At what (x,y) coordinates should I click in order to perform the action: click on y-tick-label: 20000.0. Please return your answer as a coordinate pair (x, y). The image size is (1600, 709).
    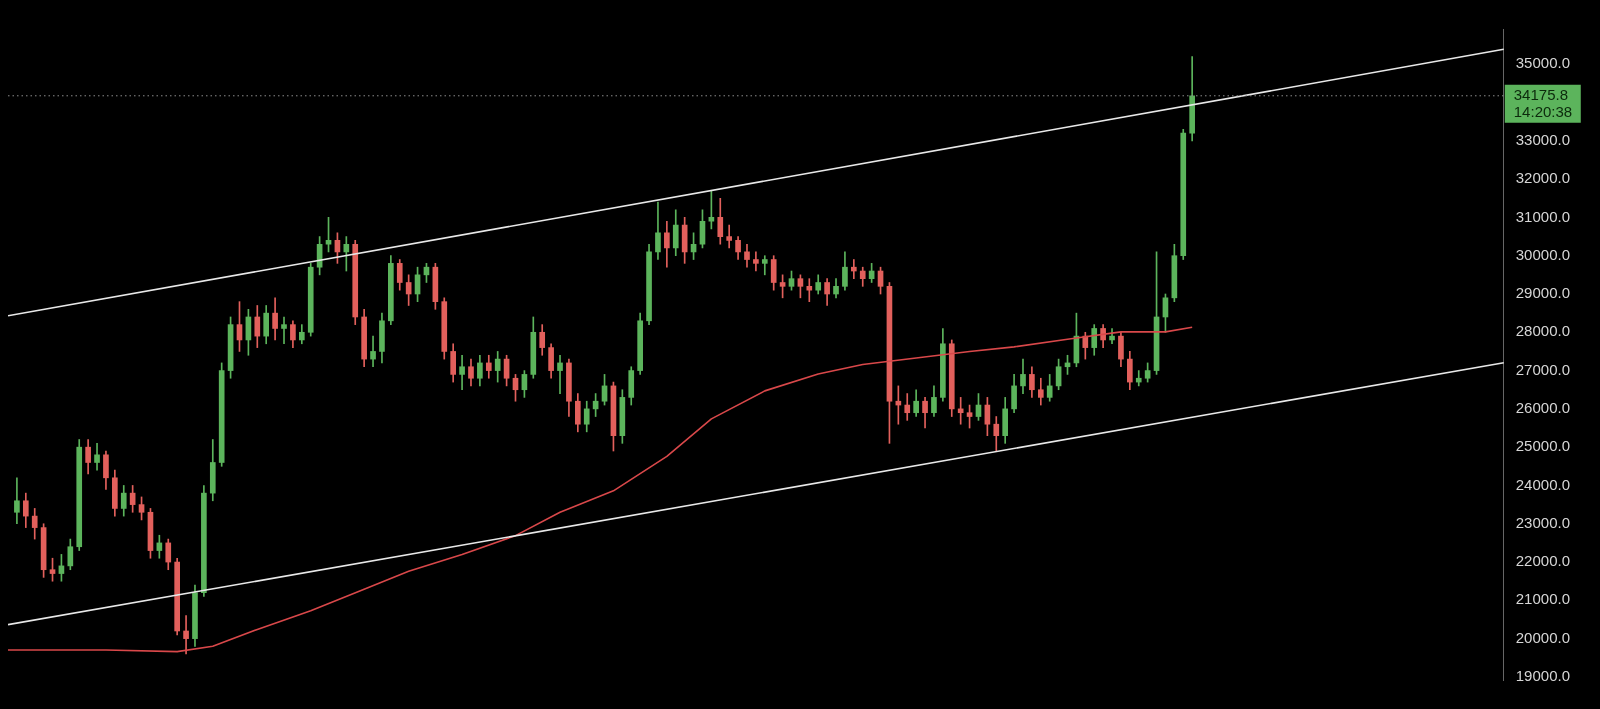
    Looking at the image, I should click on (1543, 637).